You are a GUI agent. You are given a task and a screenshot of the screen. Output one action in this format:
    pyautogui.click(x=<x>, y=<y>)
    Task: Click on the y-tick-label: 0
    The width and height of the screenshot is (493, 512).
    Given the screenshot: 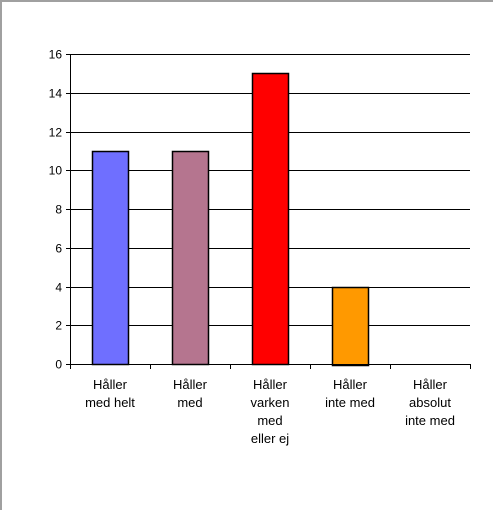 What is the action you would take?
    pyautogui.click(x=58, y=365)
    